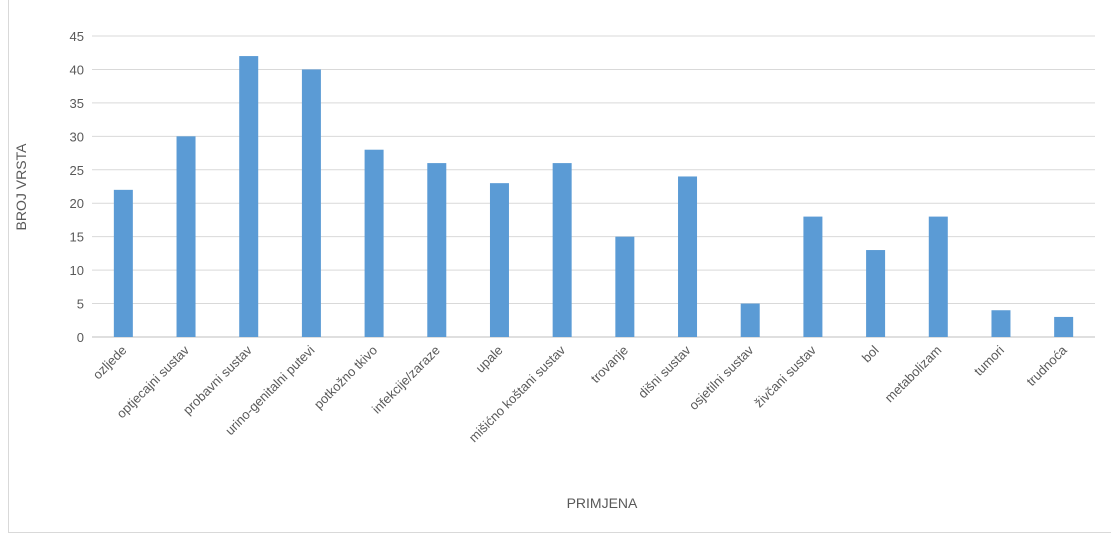  Describe the element at coordinates (80, 304) in the screenshot. I see `y-tick-label: 5` at that location.